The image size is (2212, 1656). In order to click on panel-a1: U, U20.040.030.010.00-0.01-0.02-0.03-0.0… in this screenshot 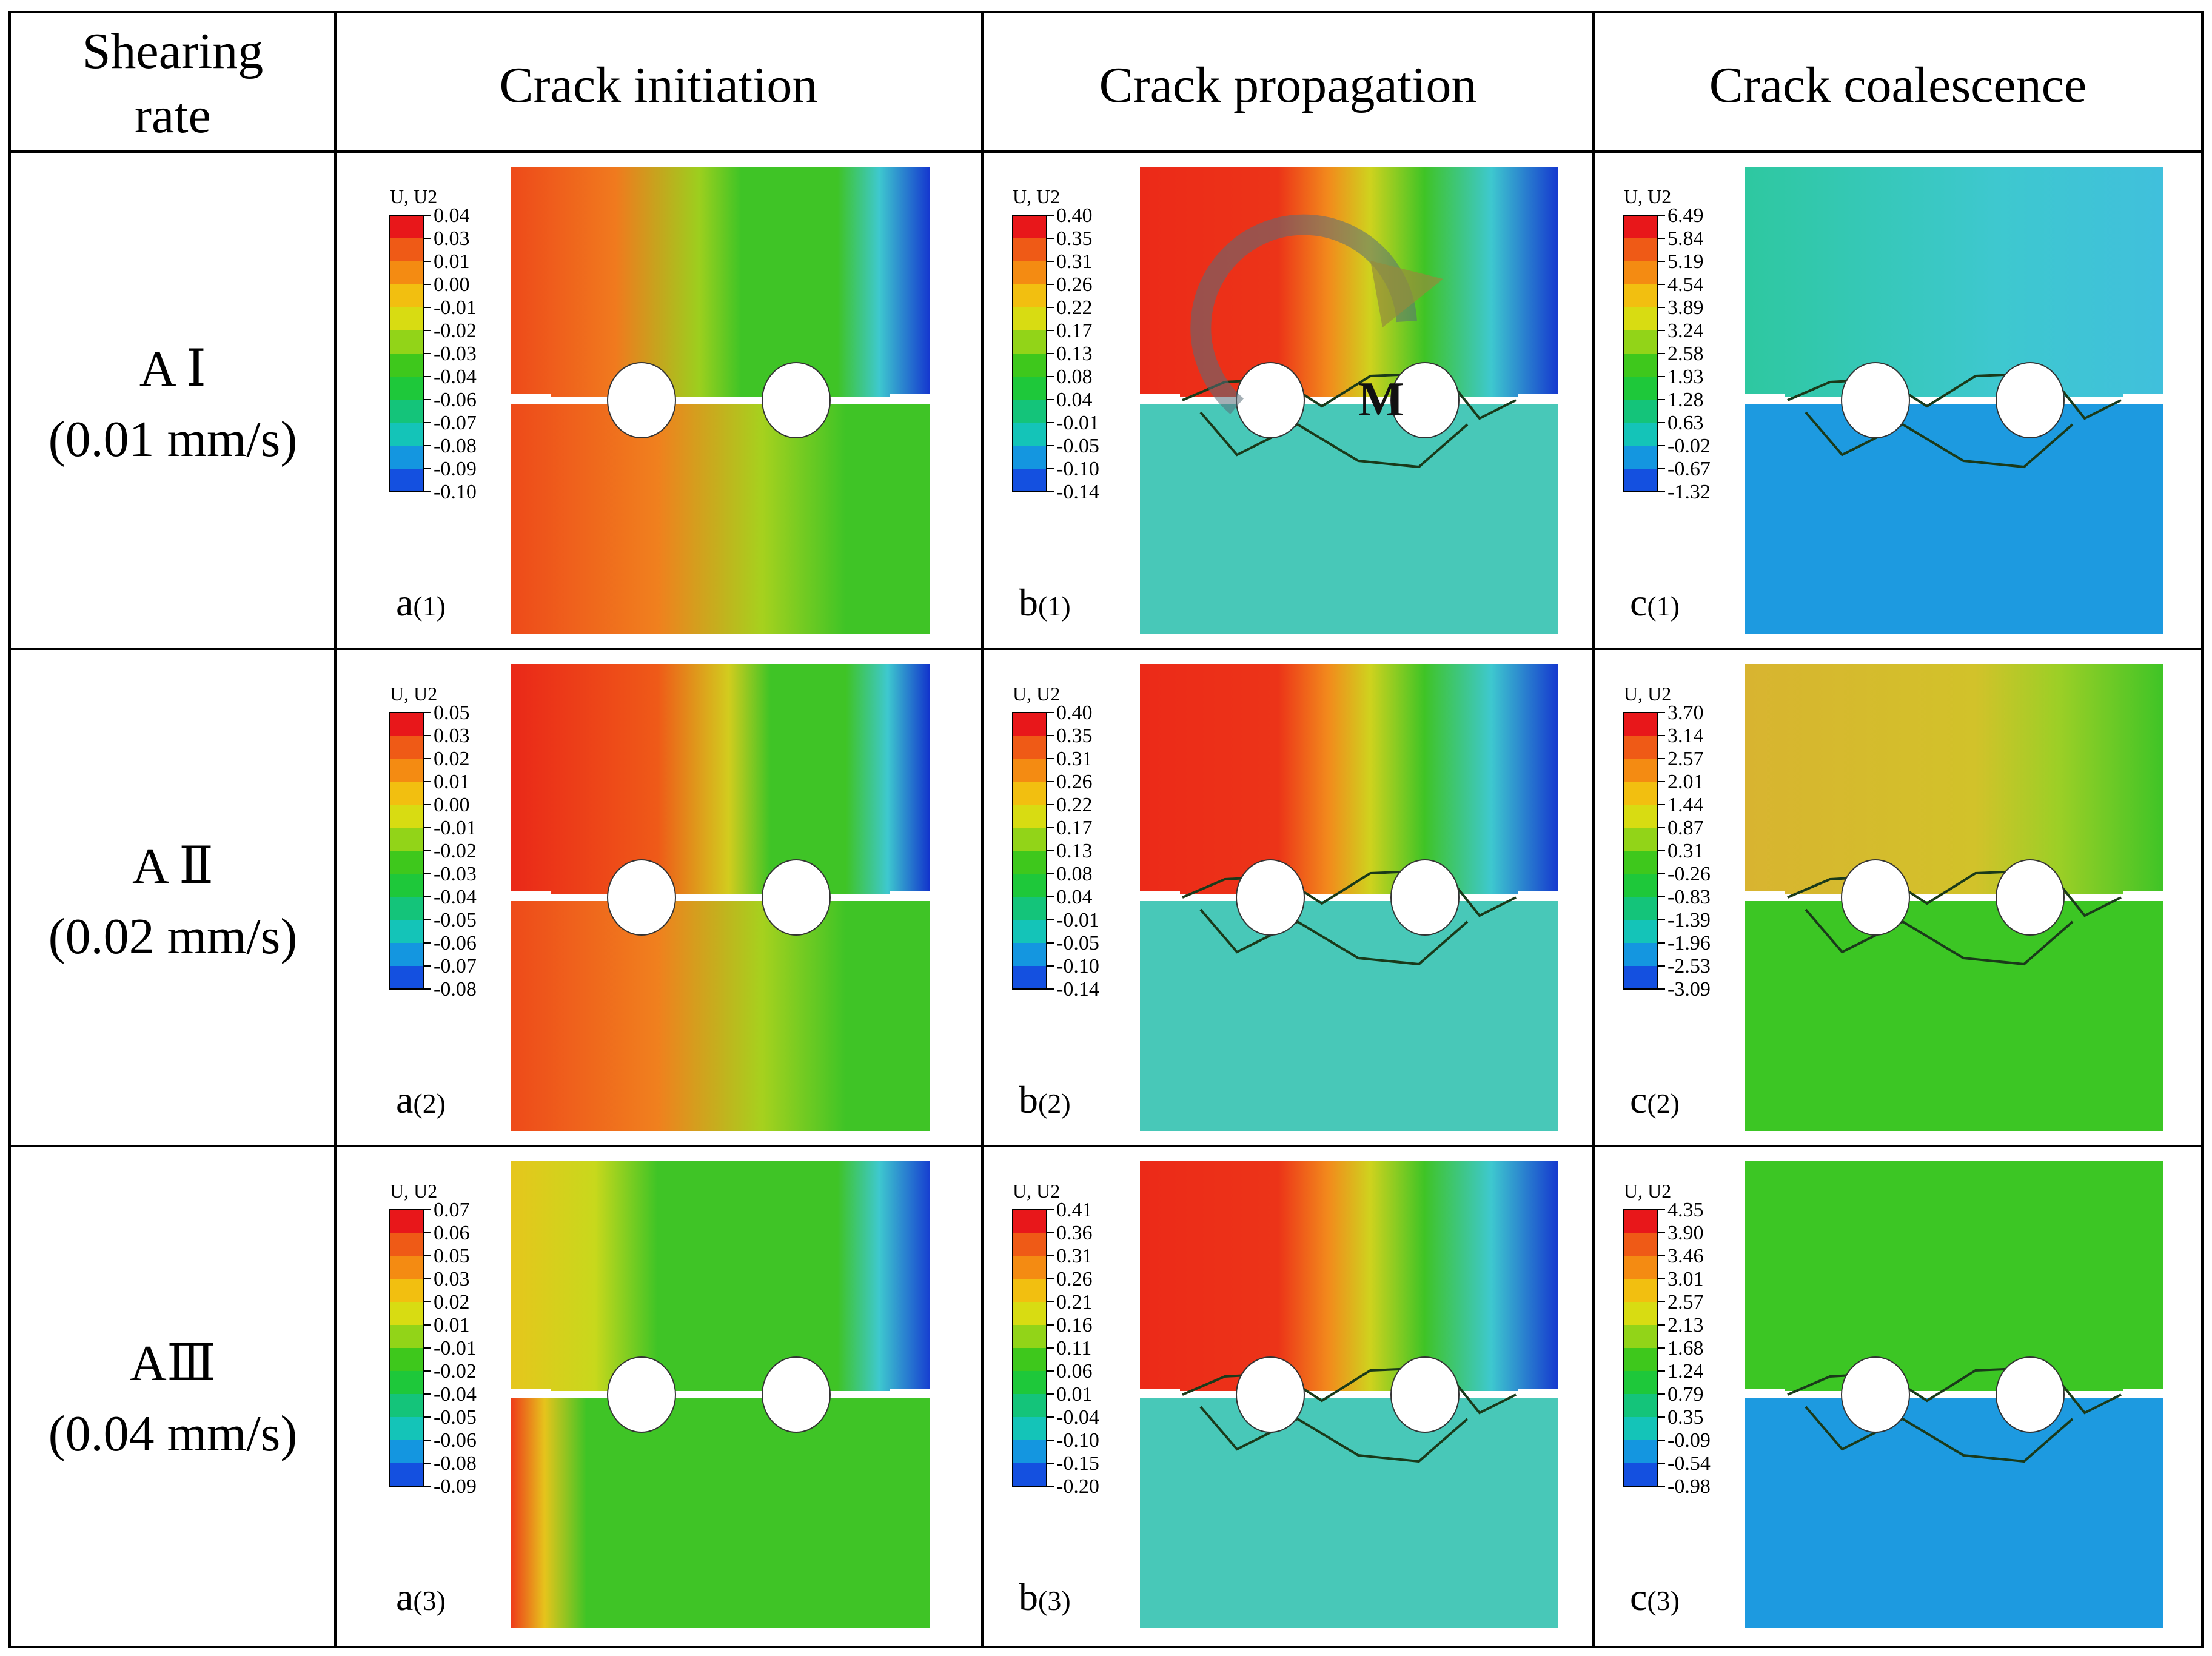, I will do `click(661, 400)`.